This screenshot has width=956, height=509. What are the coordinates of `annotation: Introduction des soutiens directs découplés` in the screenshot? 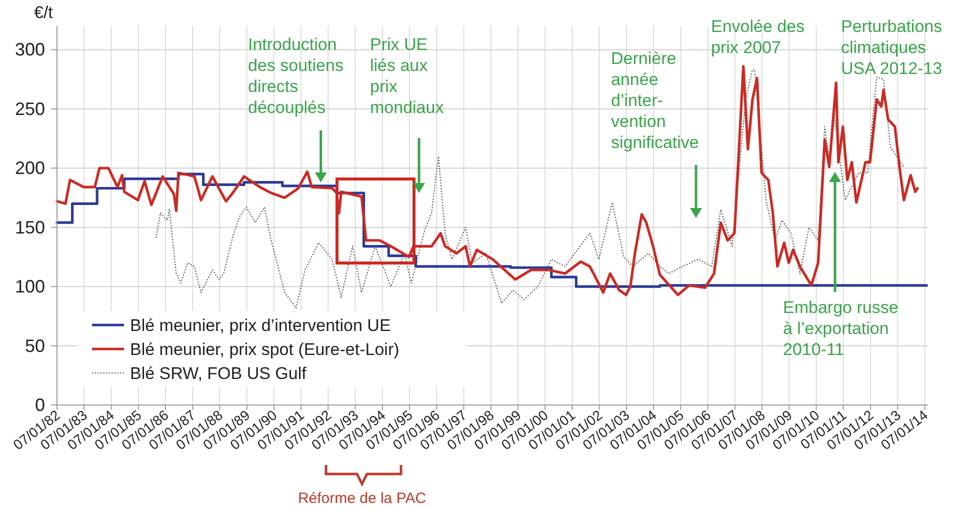 It's located at (296, 76).